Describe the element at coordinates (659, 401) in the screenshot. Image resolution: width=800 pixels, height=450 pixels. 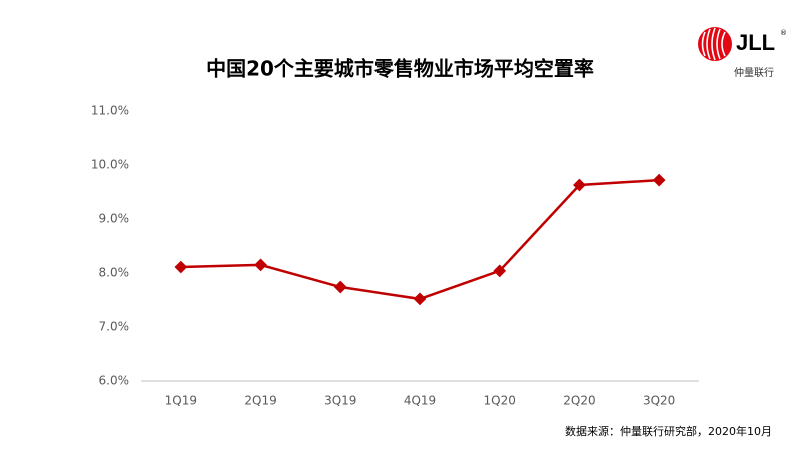
I see `x-tick-label: 3Q20` at that location.